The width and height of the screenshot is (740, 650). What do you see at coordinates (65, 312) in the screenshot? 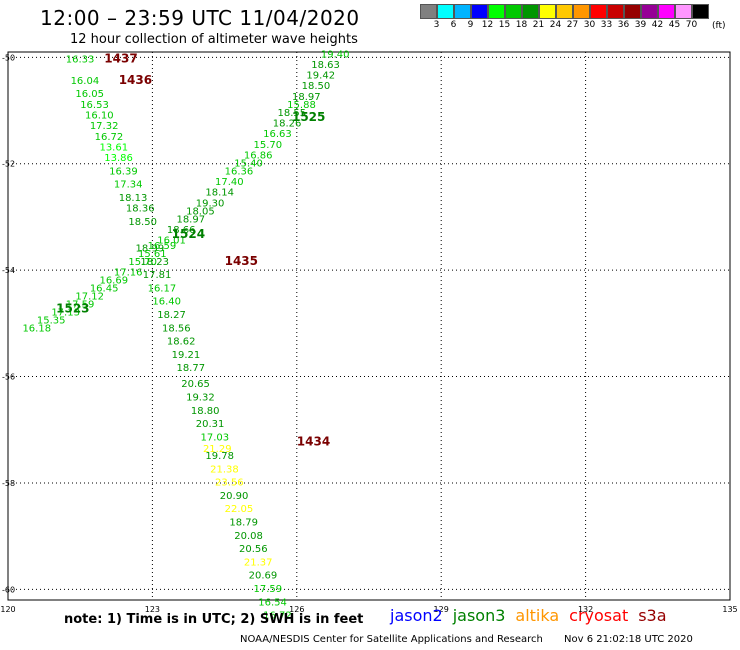
I see `wave-height-value: 17.13` at bounding box center [65, 312].